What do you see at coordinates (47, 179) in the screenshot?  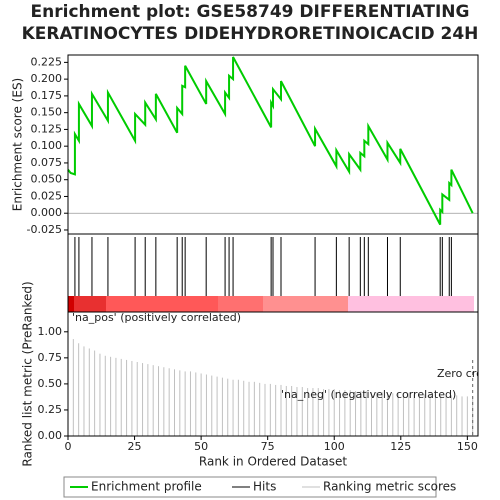 I see `y-tick-label: 0.050` at bounding box center [47, 179].